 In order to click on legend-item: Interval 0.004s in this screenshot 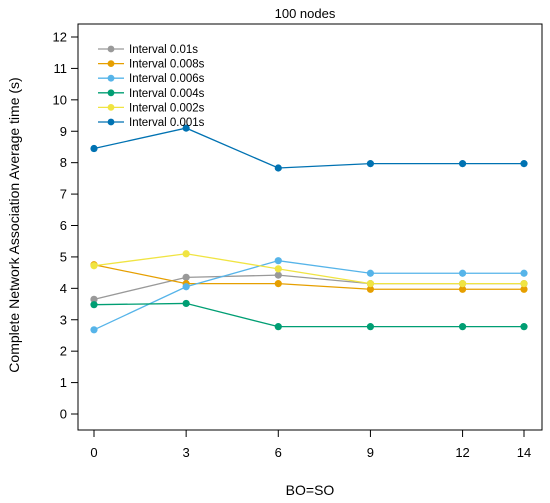, I will do `click(151, 94)`.